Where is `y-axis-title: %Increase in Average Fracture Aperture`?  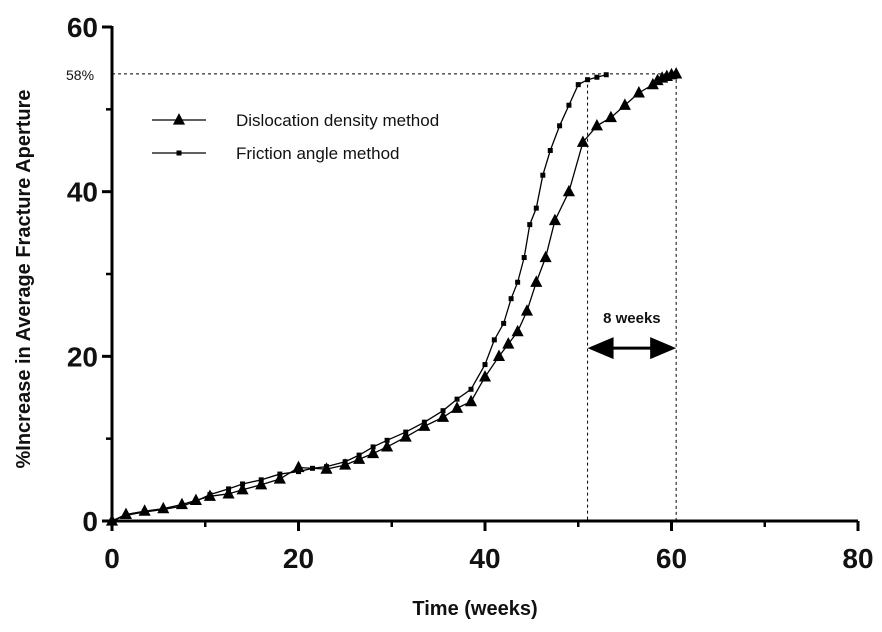
y-axis-title: %Increase in Average Fracture Aperture is located at coordinates (24, 278).